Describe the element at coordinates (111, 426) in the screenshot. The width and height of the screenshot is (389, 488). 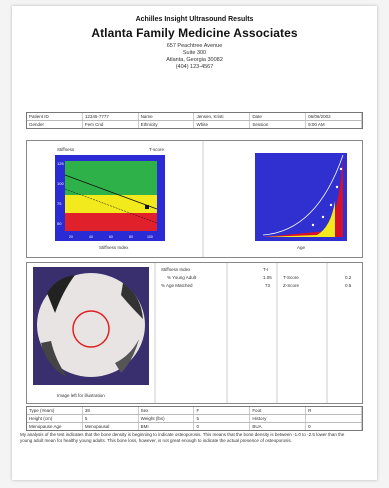
I see `table-cell: Menopausal` at that location.